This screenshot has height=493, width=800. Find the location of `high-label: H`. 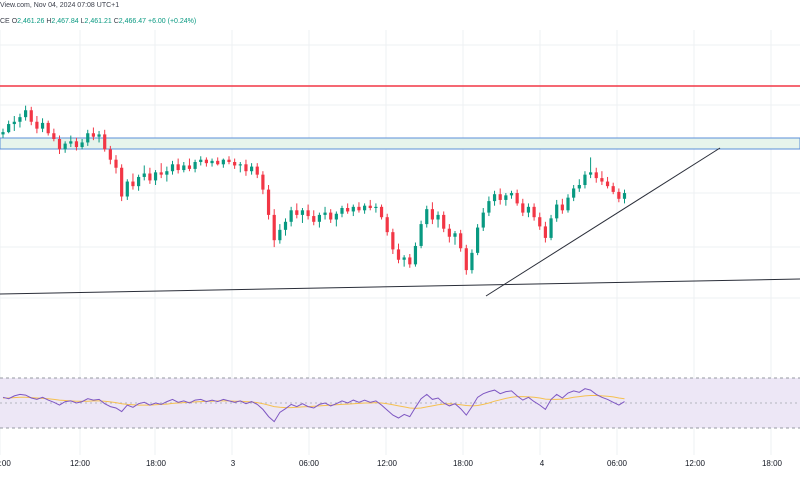

high-label: H is located at coordinates (49, 21).